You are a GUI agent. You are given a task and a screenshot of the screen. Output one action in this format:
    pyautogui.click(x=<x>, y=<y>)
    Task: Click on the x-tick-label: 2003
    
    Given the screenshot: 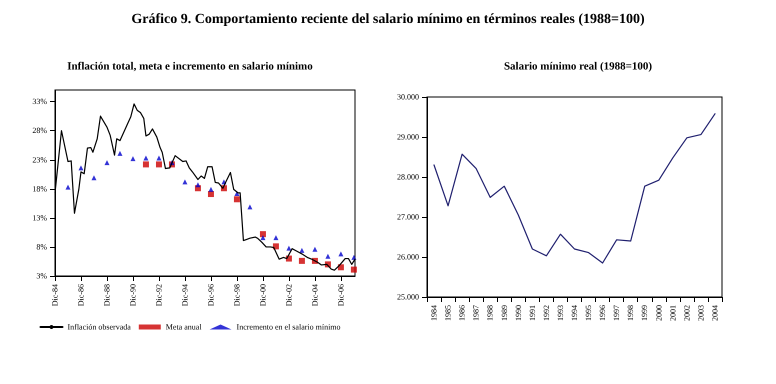 What is the action you would take?
    pyautogui.click(x=701, y=313)
    